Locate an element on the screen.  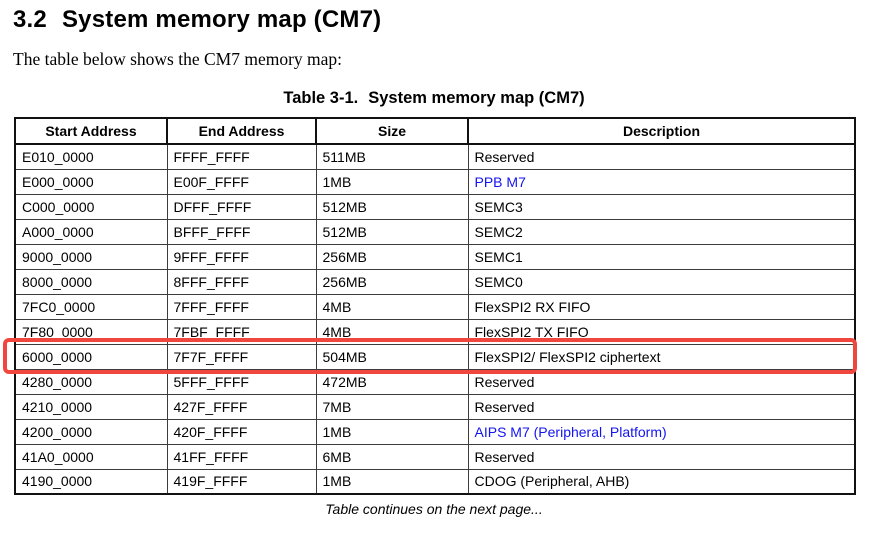
description-cell: CDOG (Peripheral, AHB) is located at coordinates (661, 481).